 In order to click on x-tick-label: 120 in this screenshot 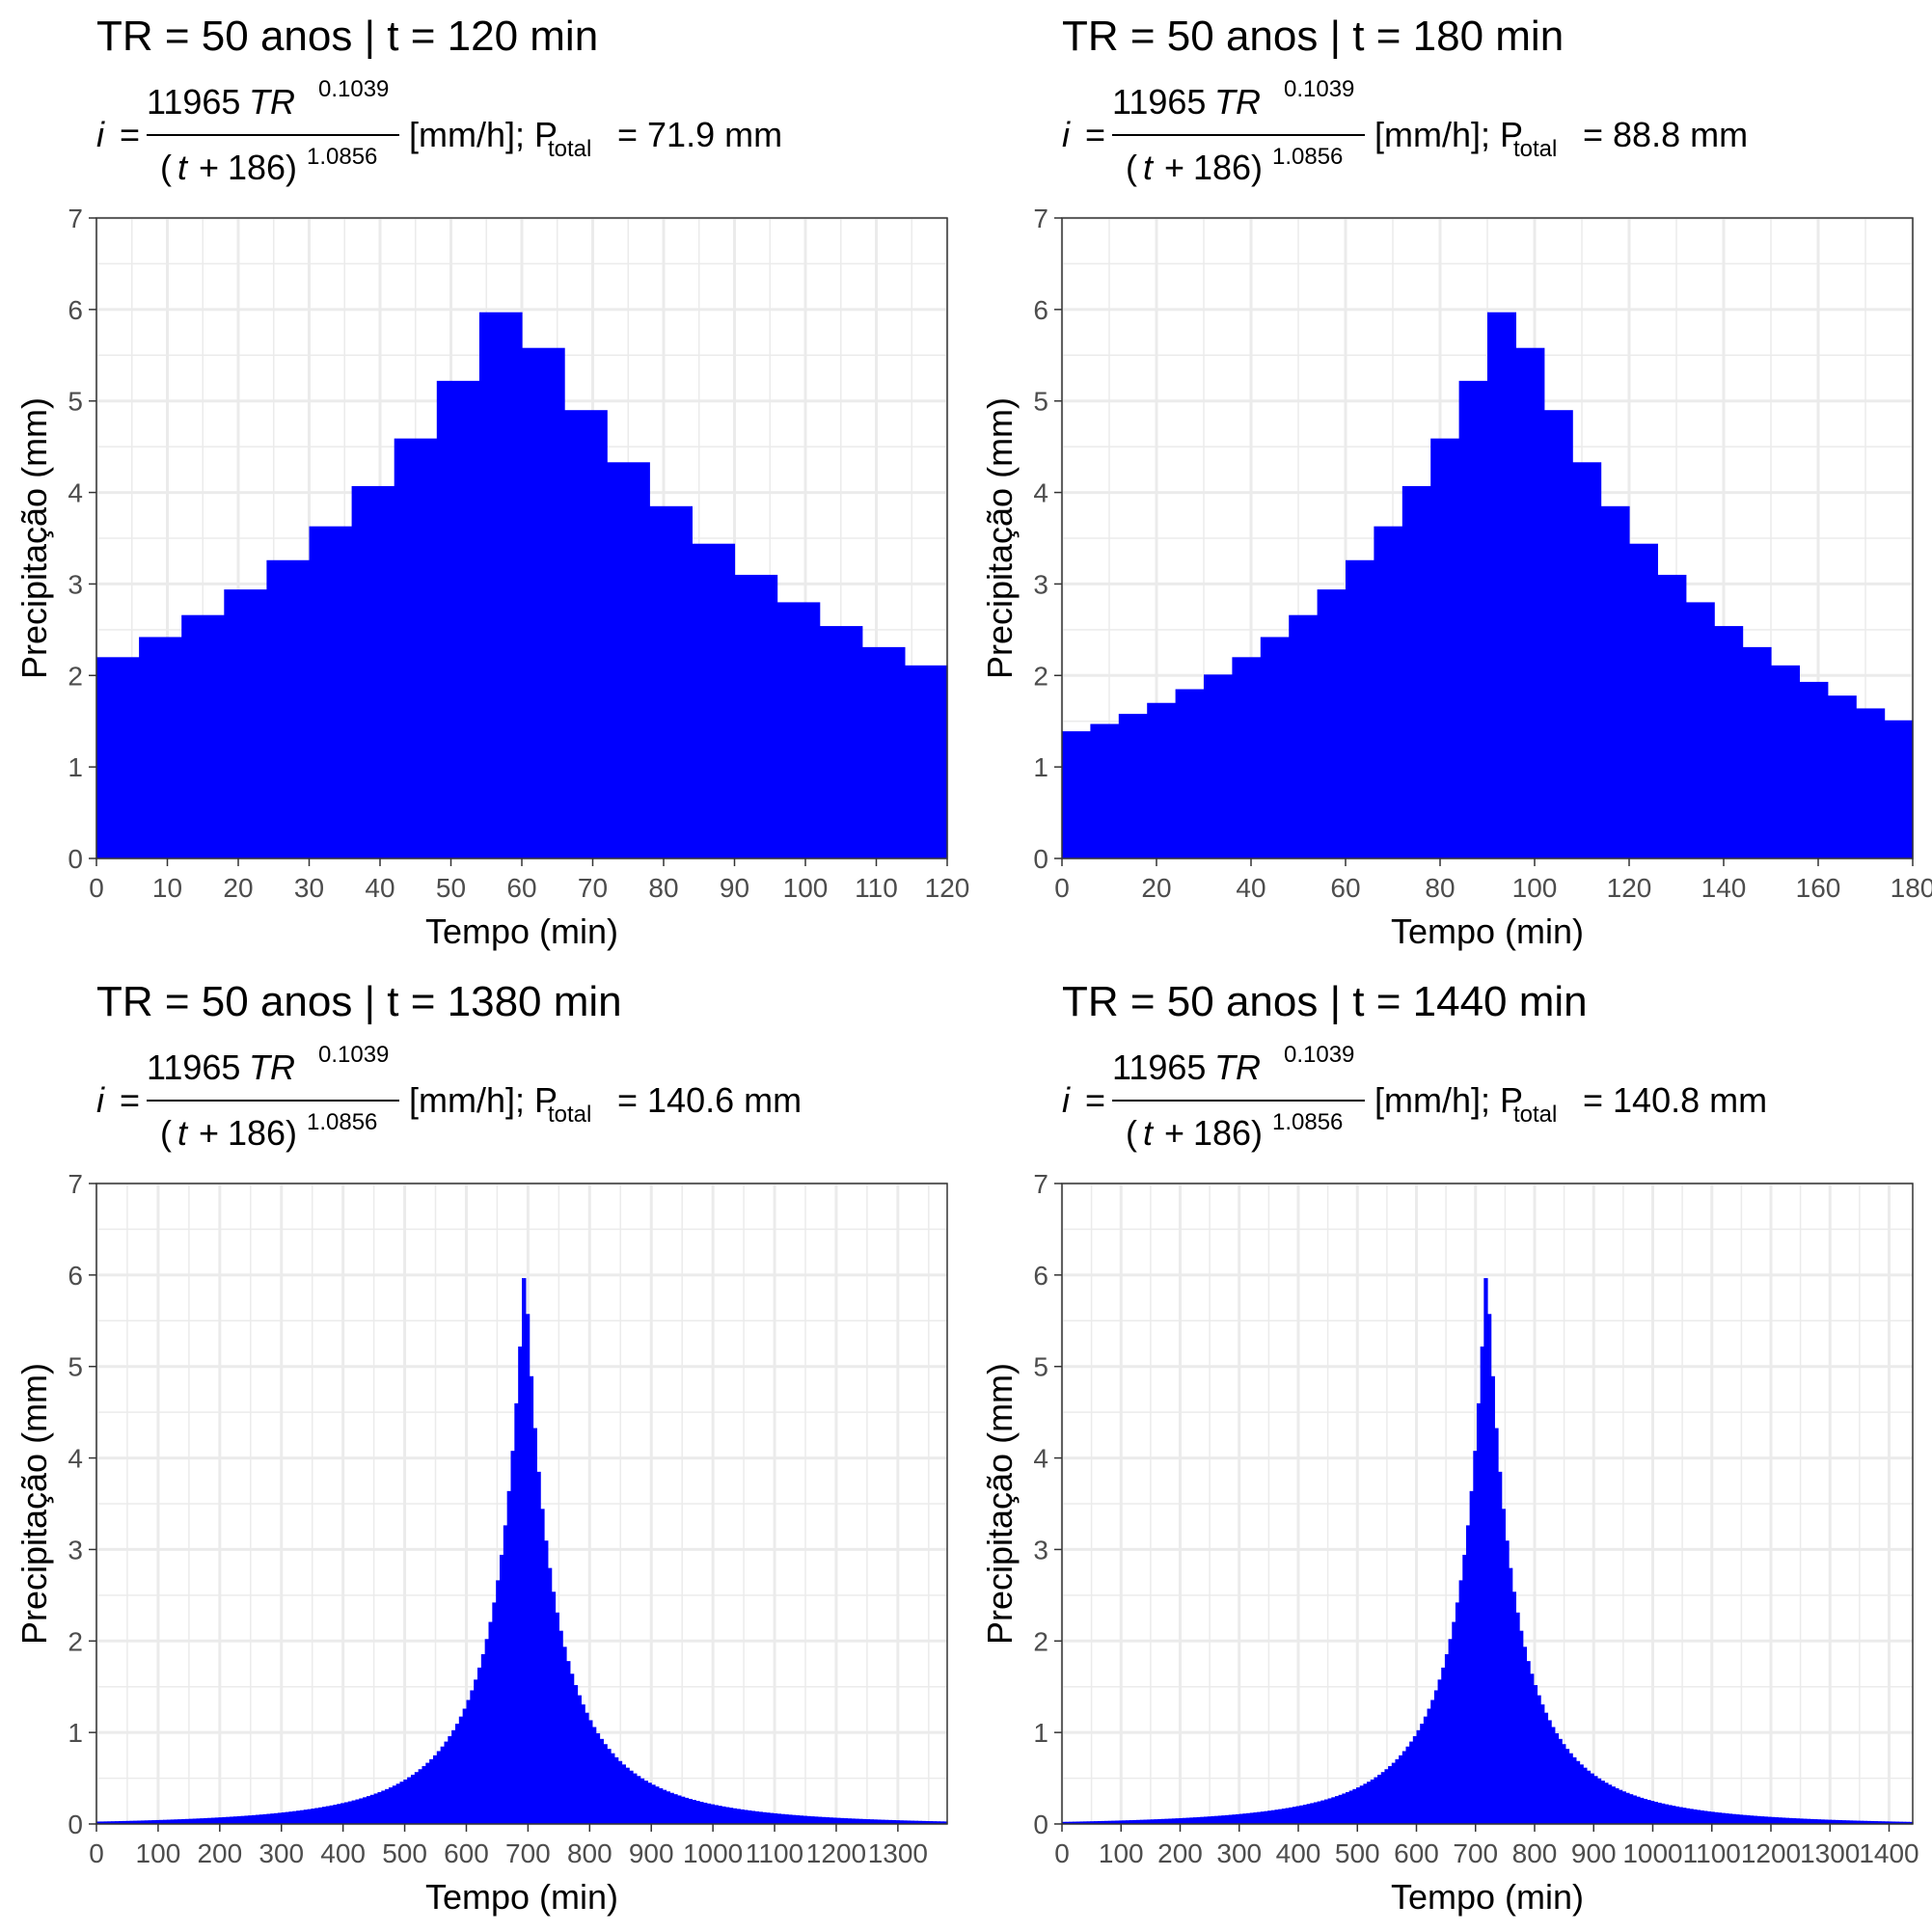, I will do `click(1629, 888)`.